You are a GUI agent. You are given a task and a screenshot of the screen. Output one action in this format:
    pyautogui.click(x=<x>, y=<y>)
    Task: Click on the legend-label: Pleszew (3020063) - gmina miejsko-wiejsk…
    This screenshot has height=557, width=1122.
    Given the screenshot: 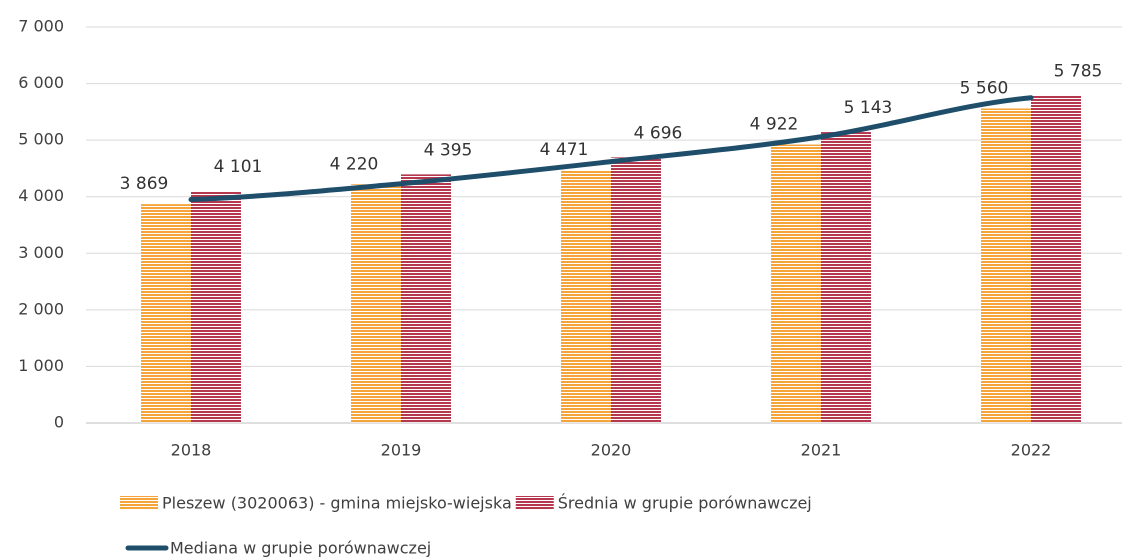 What is the action you would take?
    pyautogui.click(x=337, y=503)
    